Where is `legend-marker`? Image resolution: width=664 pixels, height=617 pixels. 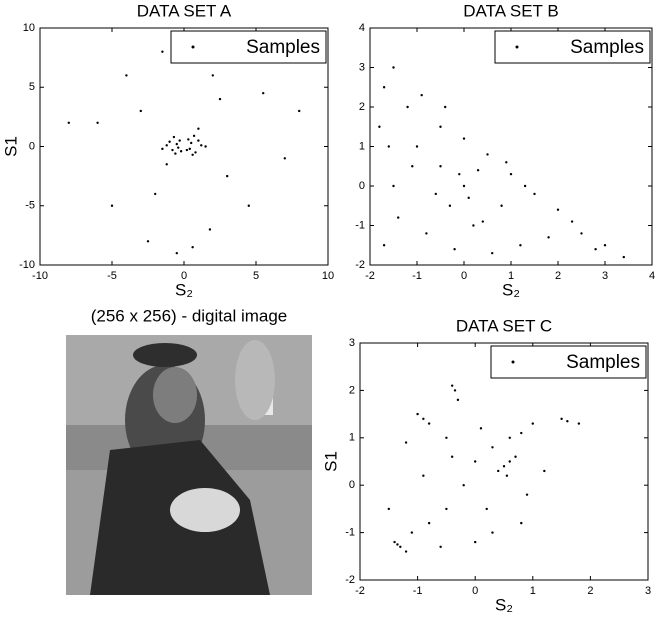
legend-marker is located at coordinates (517, 47).